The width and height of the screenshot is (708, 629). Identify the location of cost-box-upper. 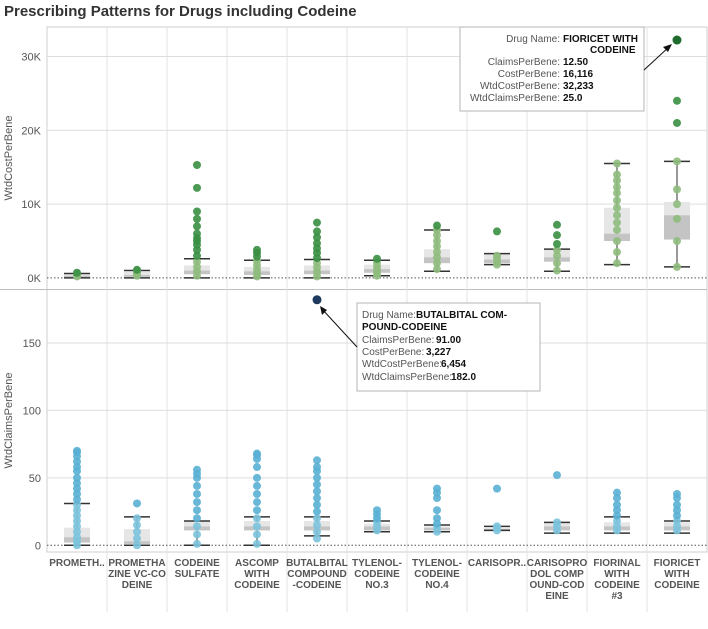
(677, 208).